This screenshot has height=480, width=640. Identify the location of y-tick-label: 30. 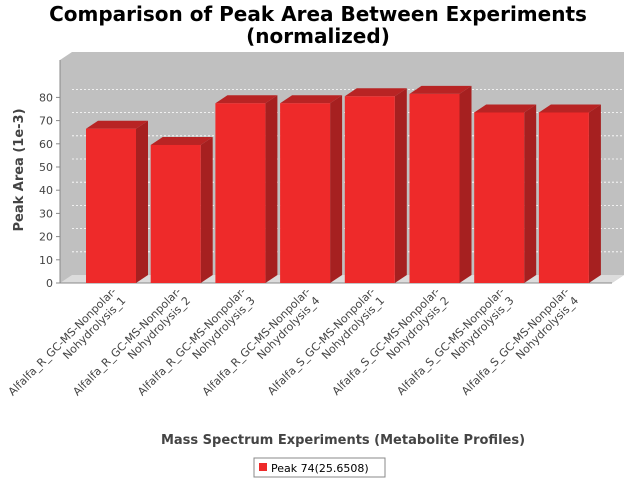
(46, 213).